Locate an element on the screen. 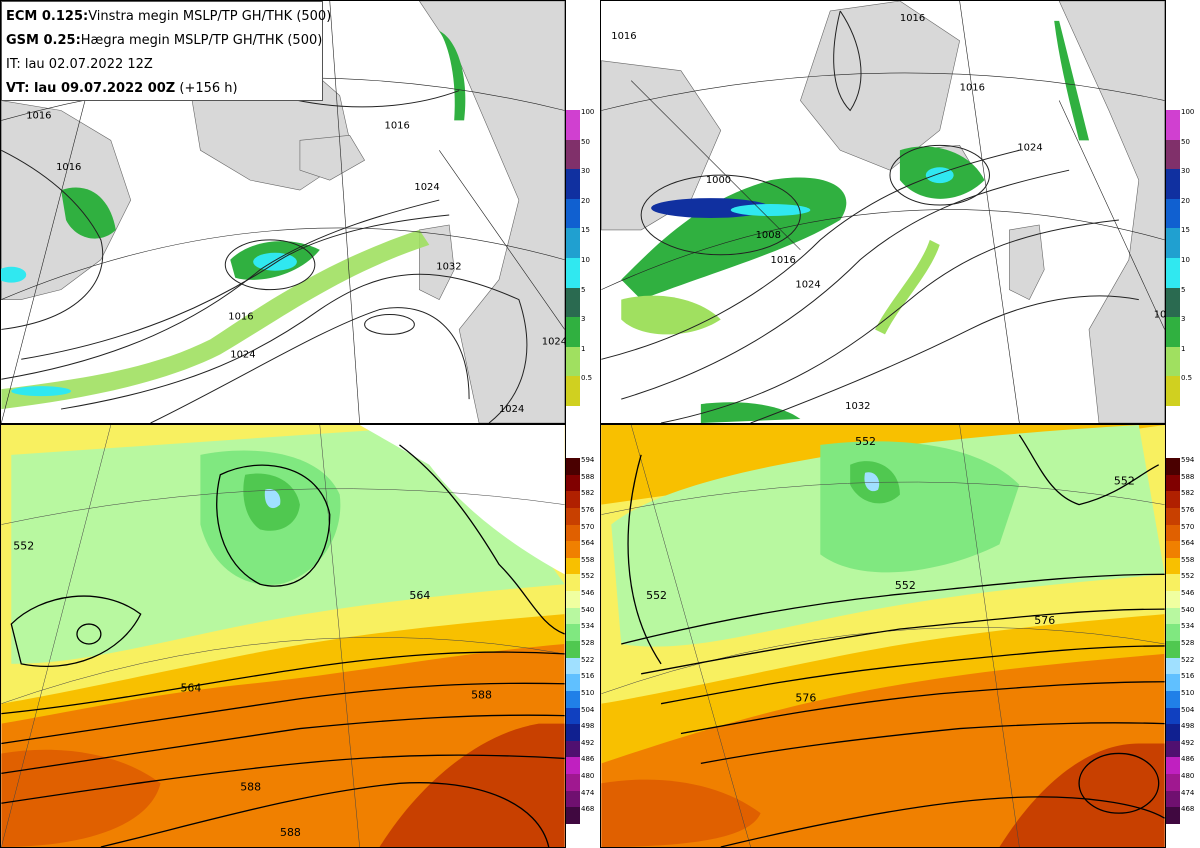 This screenshot has height=848, width=1200. isobar-high is located at coordinates (389, 324).